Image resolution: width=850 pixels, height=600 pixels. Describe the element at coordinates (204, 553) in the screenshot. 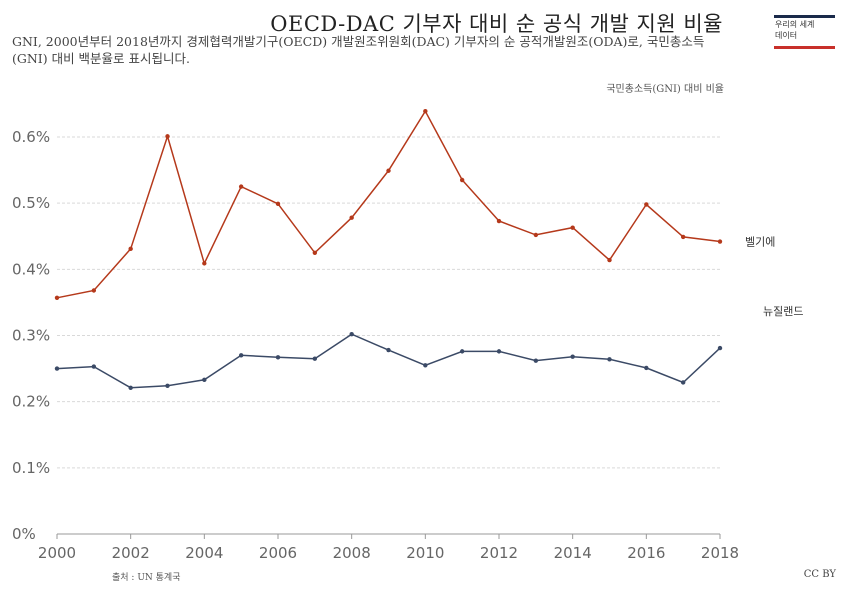

I see `x-tick-label: 2004` at that location.